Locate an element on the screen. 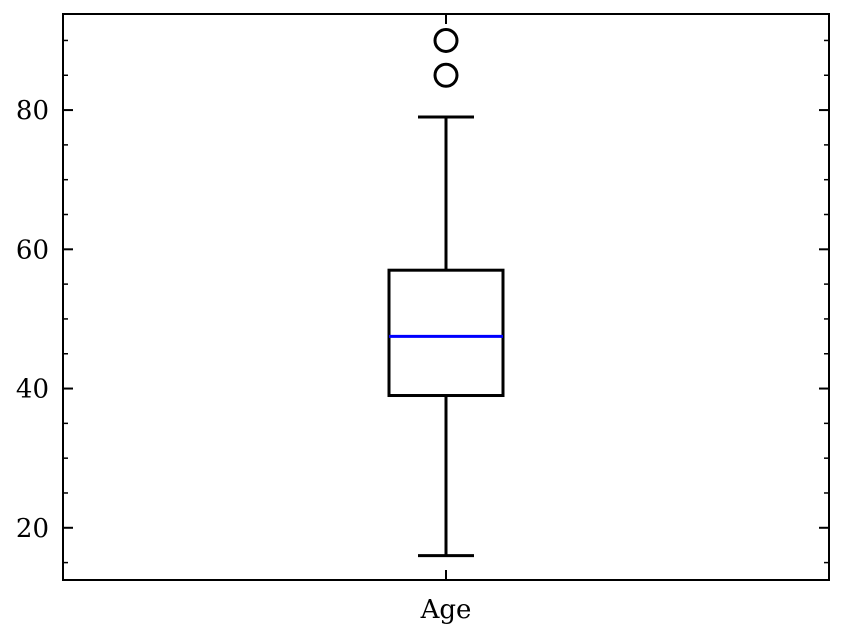 The image size is (845, 640). interquartile-box is located at coordinates (446, 333).